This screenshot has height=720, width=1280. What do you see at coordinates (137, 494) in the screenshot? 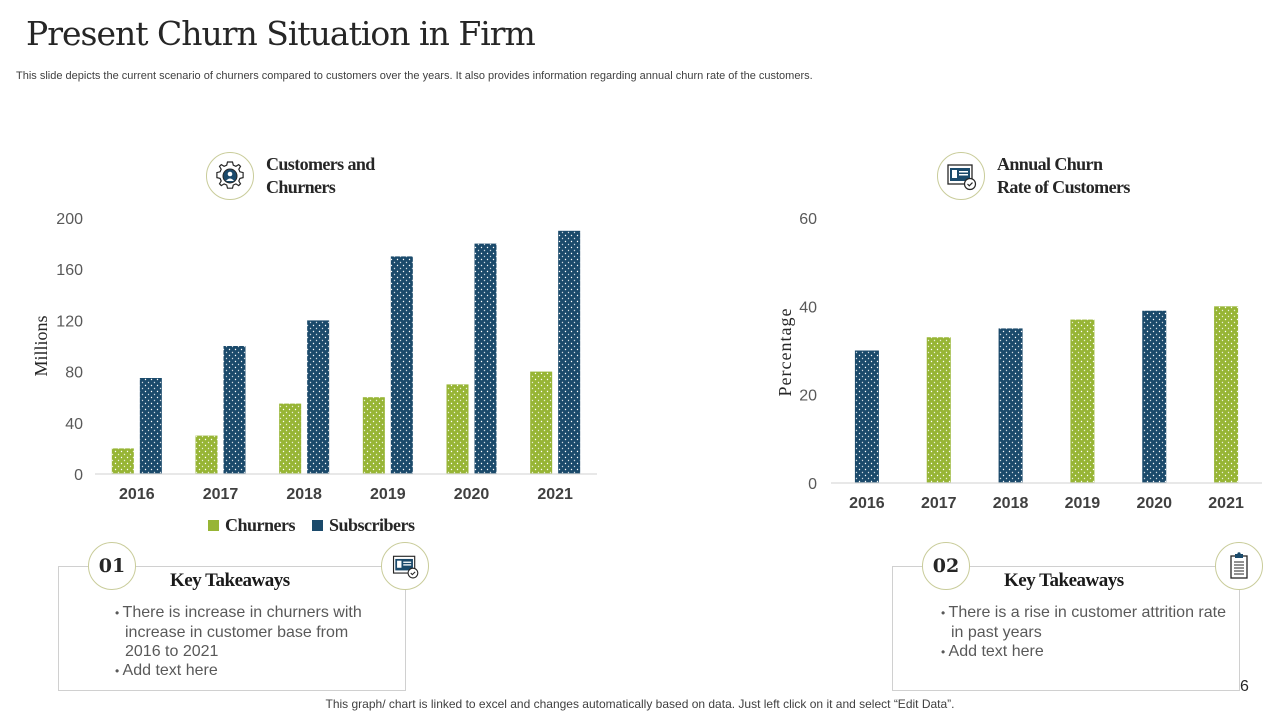
I see `left-x-tick: 2016` at bounding box center [137, 494].